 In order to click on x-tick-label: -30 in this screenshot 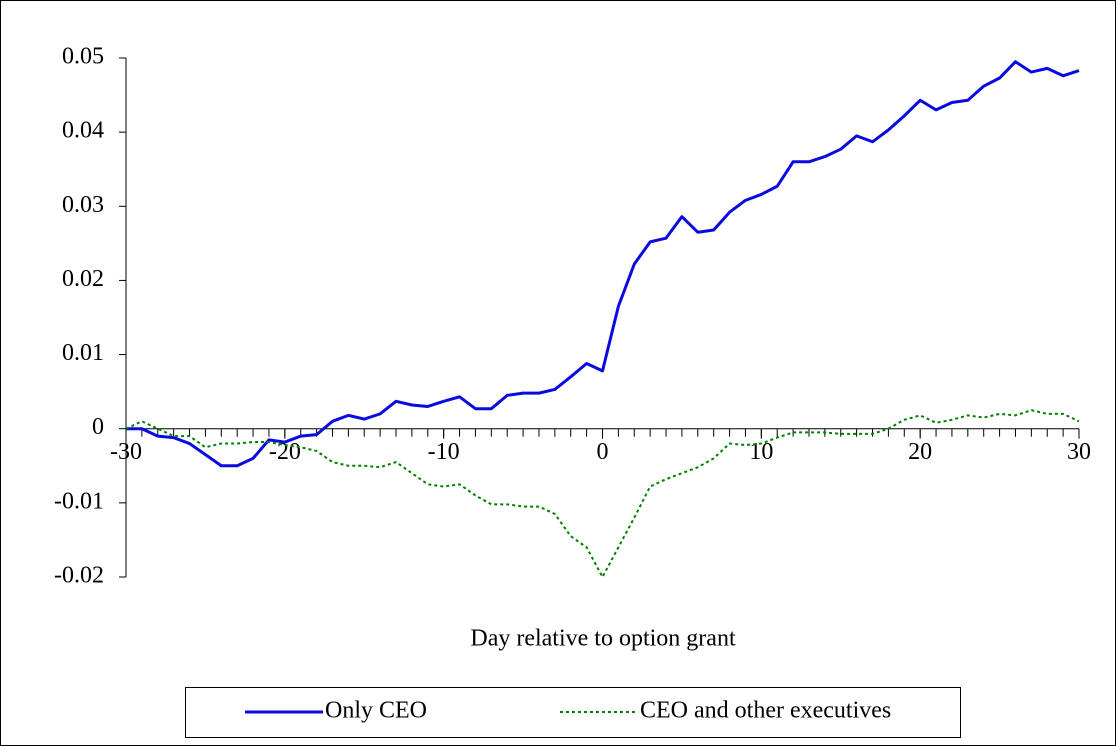, I will do `click(126, 452)`.